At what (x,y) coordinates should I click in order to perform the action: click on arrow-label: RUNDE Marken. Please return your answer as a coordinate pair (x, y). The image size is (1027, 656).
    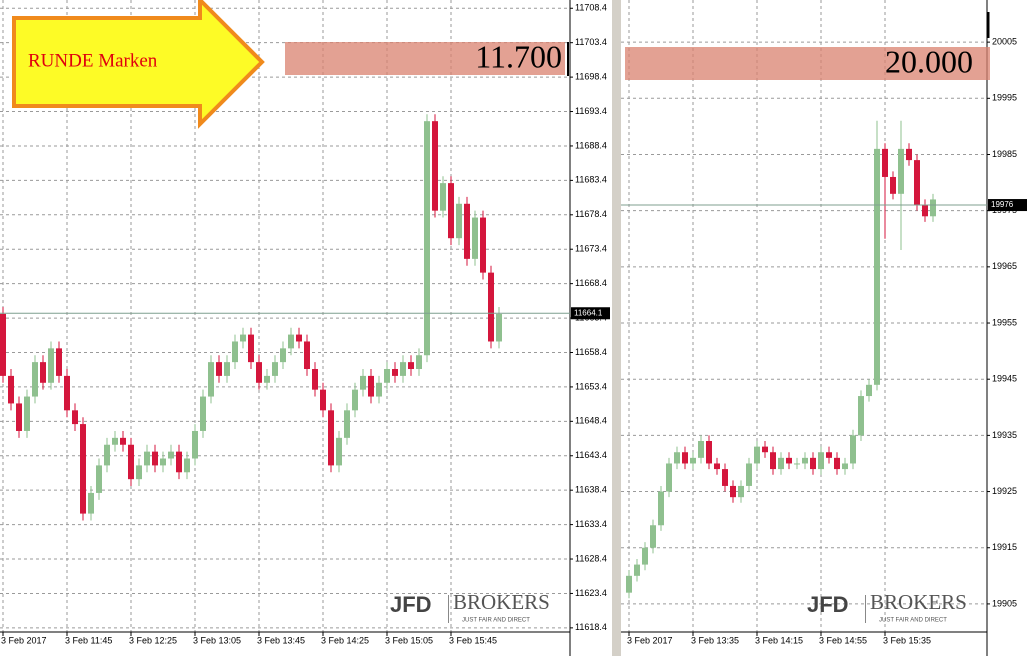
    Looking at the image, I should click on (93, 60).